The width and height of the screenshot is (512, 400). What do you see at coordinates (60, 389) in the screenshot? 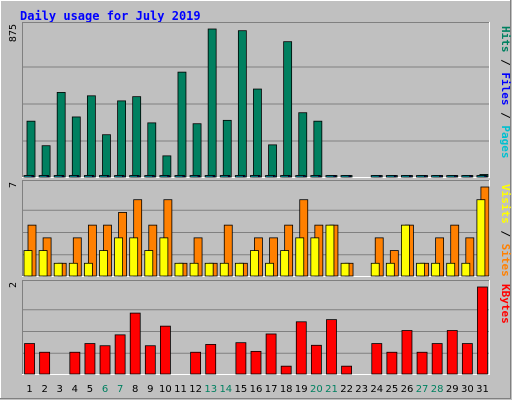
I see `x-label-day-3: 3` at bounding box center [60, 389].